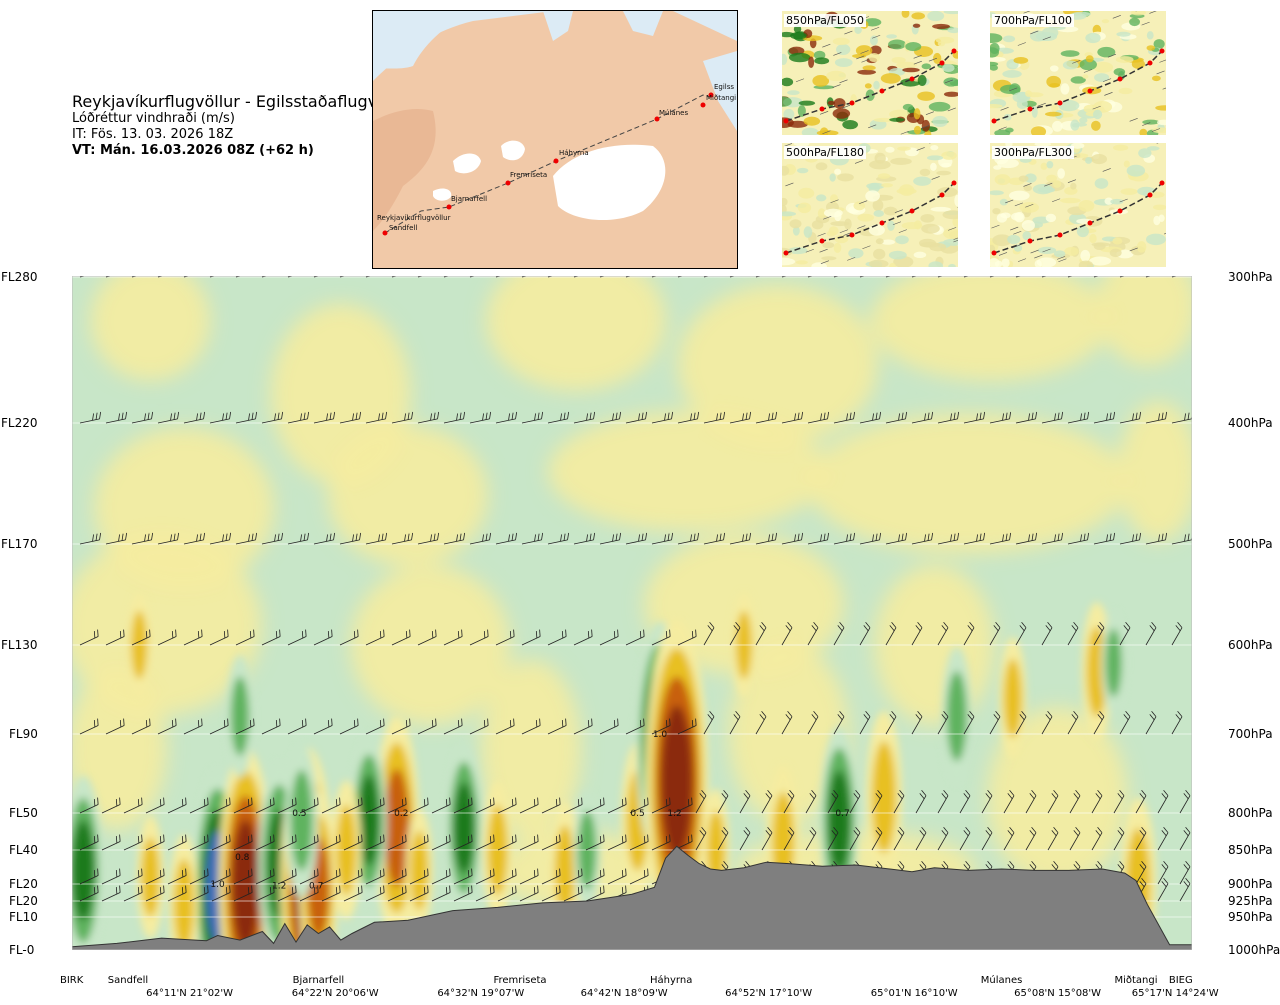 The height and width of the screenshot is (1005, 1280). What do you see at coordinates (1078, 205) in the screenshot?
I see `level-map-300-graphic` at bounding box center [1078, 205].